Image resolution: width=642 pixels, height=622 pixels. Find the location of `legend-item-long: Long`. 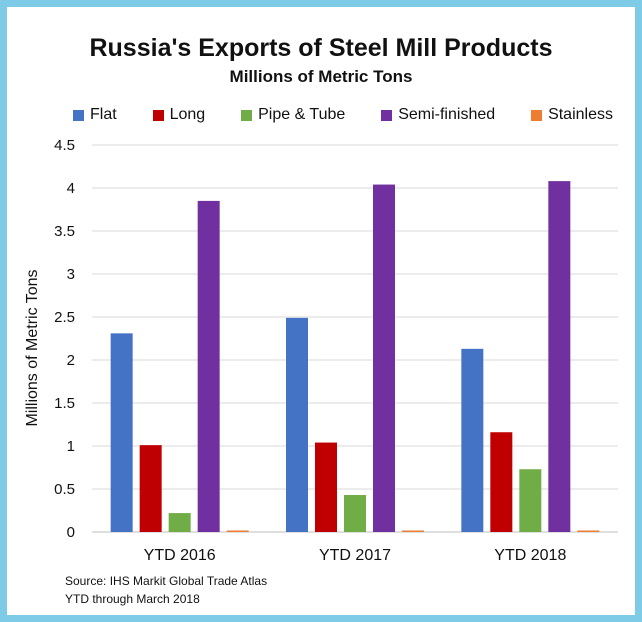

legend-item-long: Long is located at coordinates (179, 115).